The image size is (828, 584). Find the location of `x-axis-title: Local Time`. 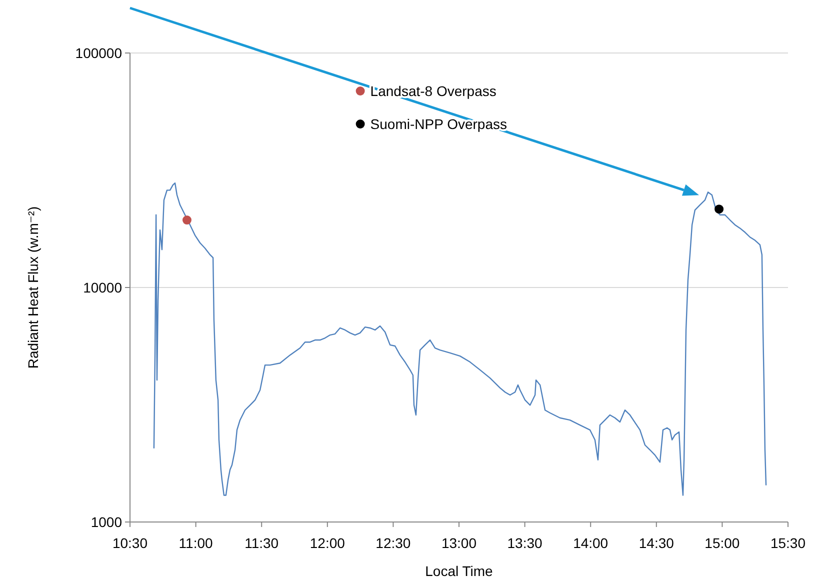

x-axis-title: Local Time is located at coordinates (459, 571).